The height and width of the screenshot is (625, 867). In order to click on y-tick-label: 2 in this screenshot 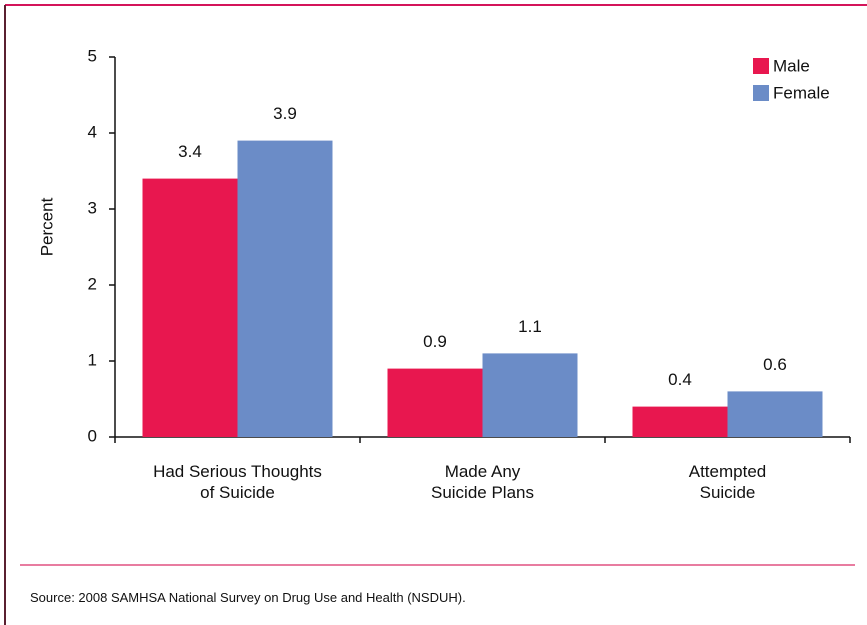, I will do `click(92, 283)`.